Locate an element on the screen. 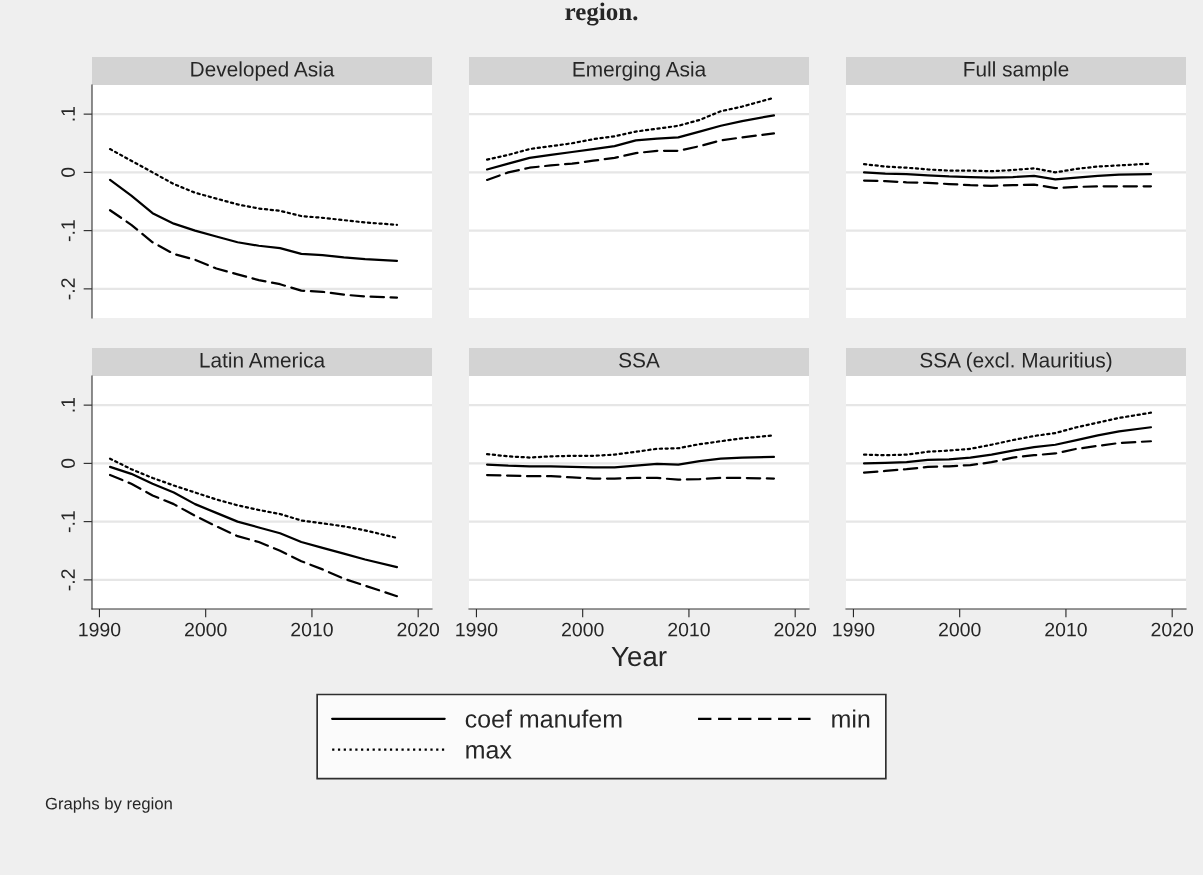  chart-title: Emerging Asia is located at coordinates (640, 71).